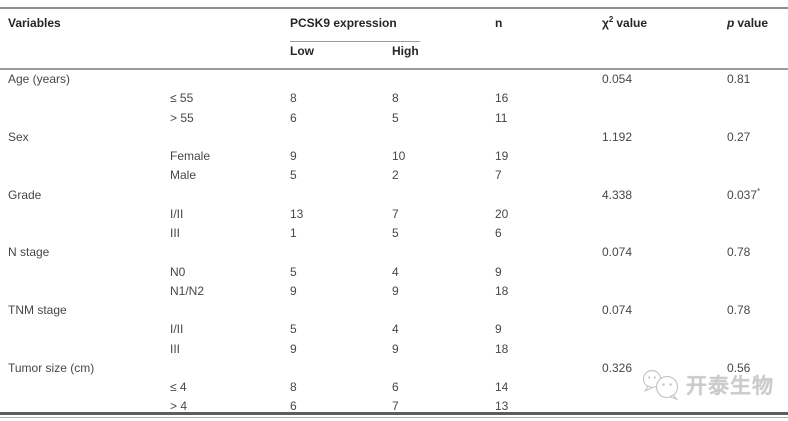  Describe the element at coordinates (183, 175) in the screenshot. I see `subcategory-cell: Male` at that location.